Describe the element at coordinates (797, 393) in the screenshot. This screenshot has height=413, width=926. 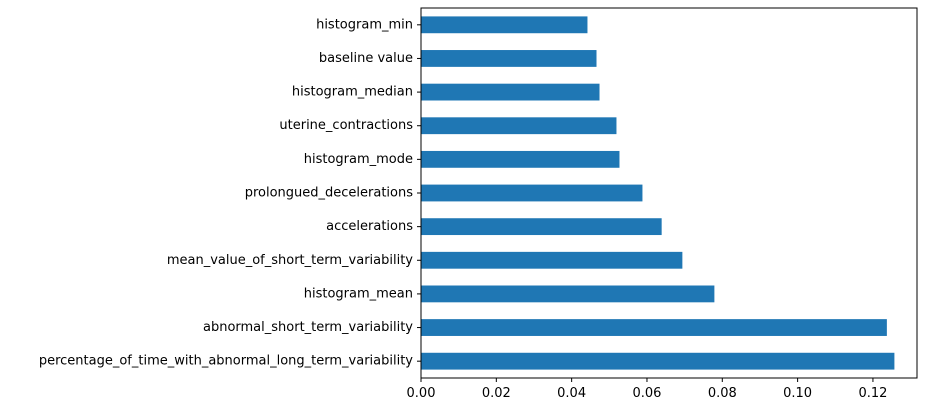
I see `x-tick-label: 0.10` at that location.